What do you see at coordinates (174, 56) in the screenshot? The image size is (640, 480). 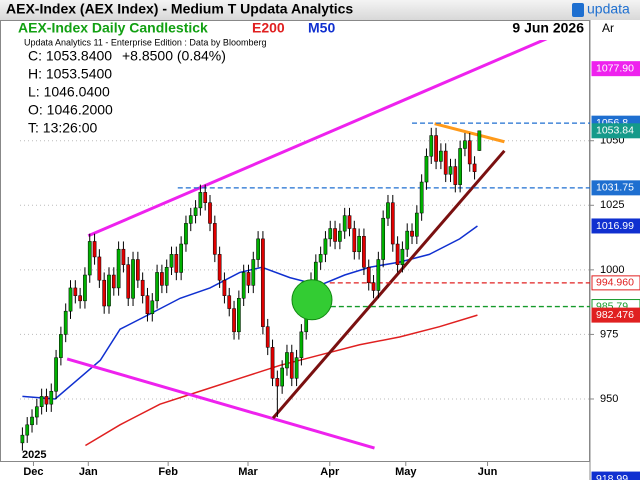 I see `info-change: +8.8500 (0.84%)` at bounding box center [174, 56].